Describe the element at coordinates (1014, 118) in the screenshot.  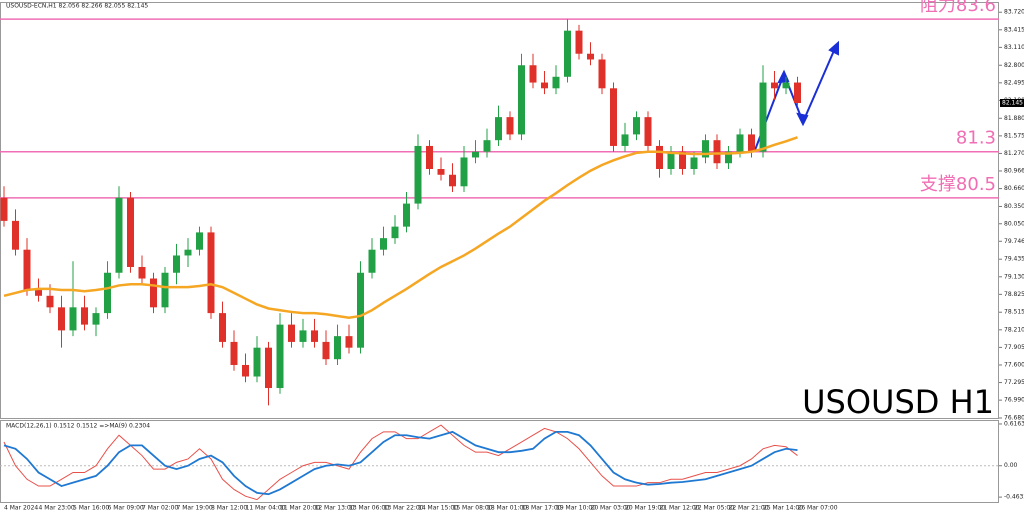
I see `y-tick-label: 81.880` at that location.